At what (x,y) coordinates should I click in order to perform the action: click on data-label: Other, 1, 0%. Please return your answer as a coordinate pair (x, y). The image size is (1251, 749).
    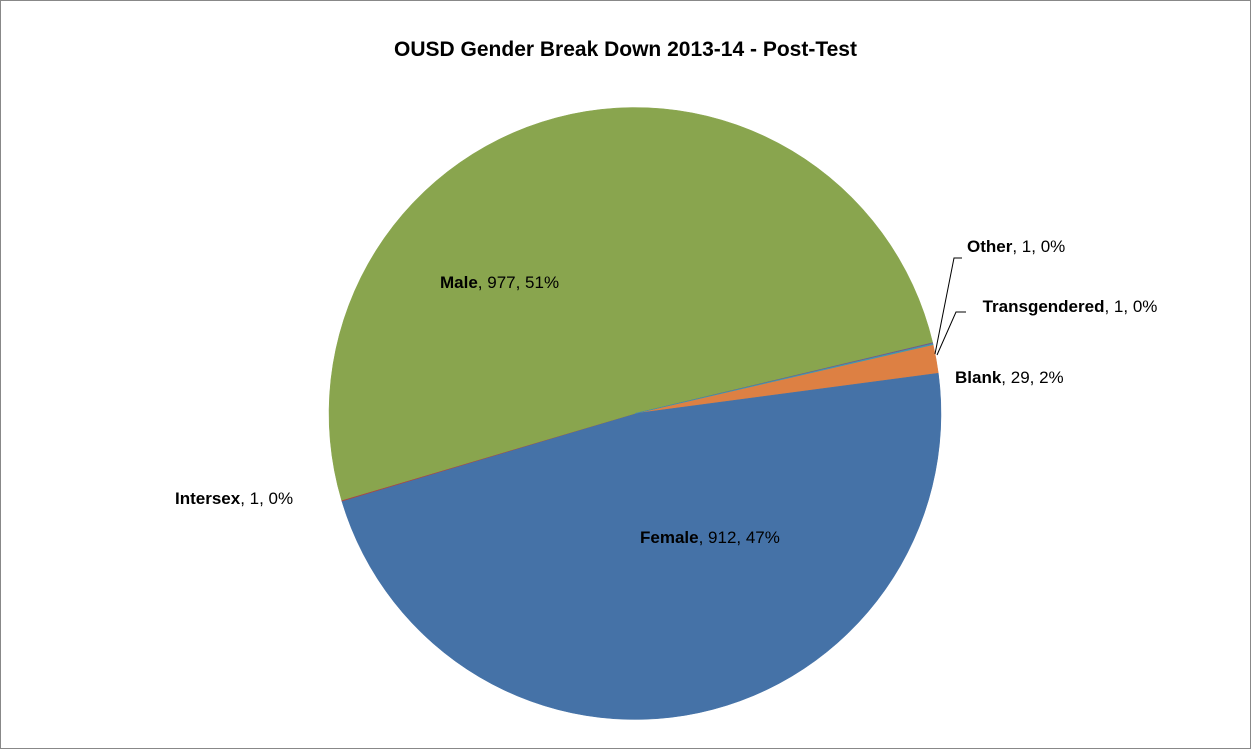
    Looking at the image, I should click on (1016, 247).